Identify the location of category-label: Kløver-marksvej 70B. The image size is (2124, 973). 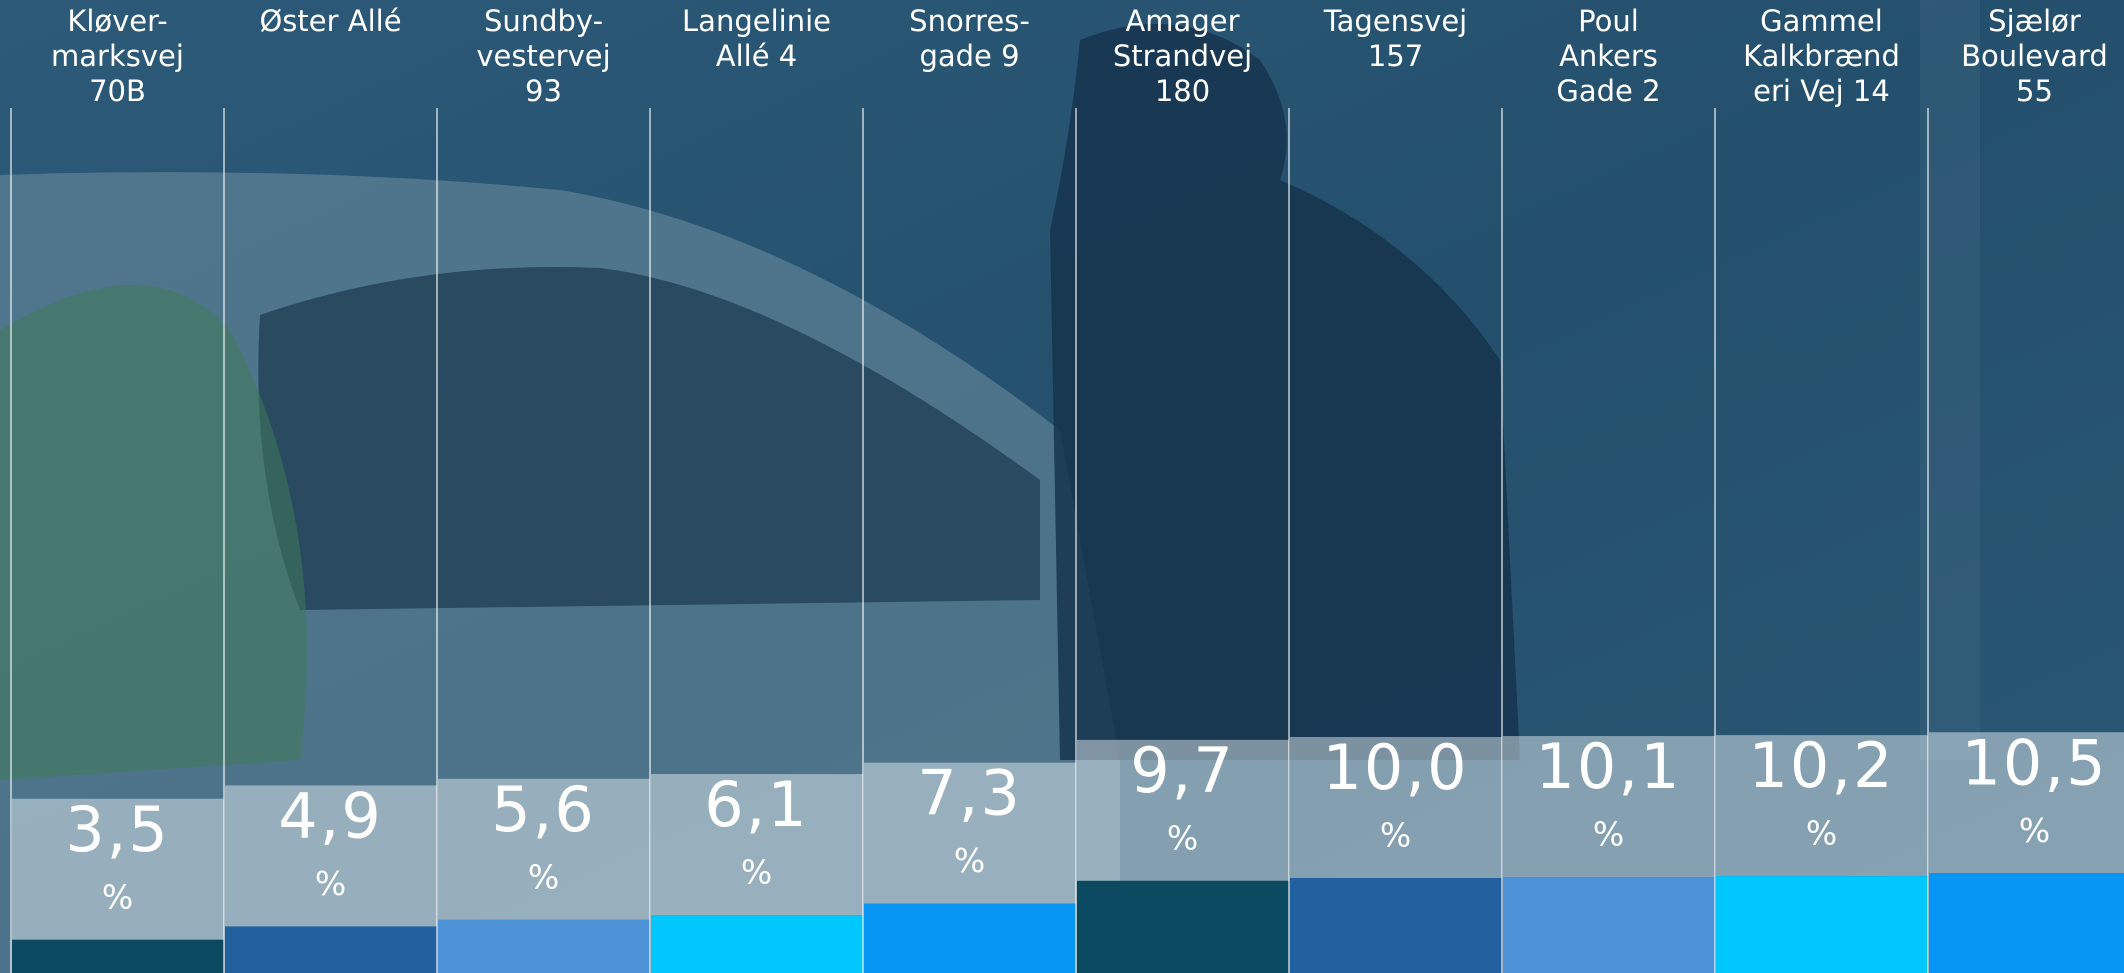
(117, 56).